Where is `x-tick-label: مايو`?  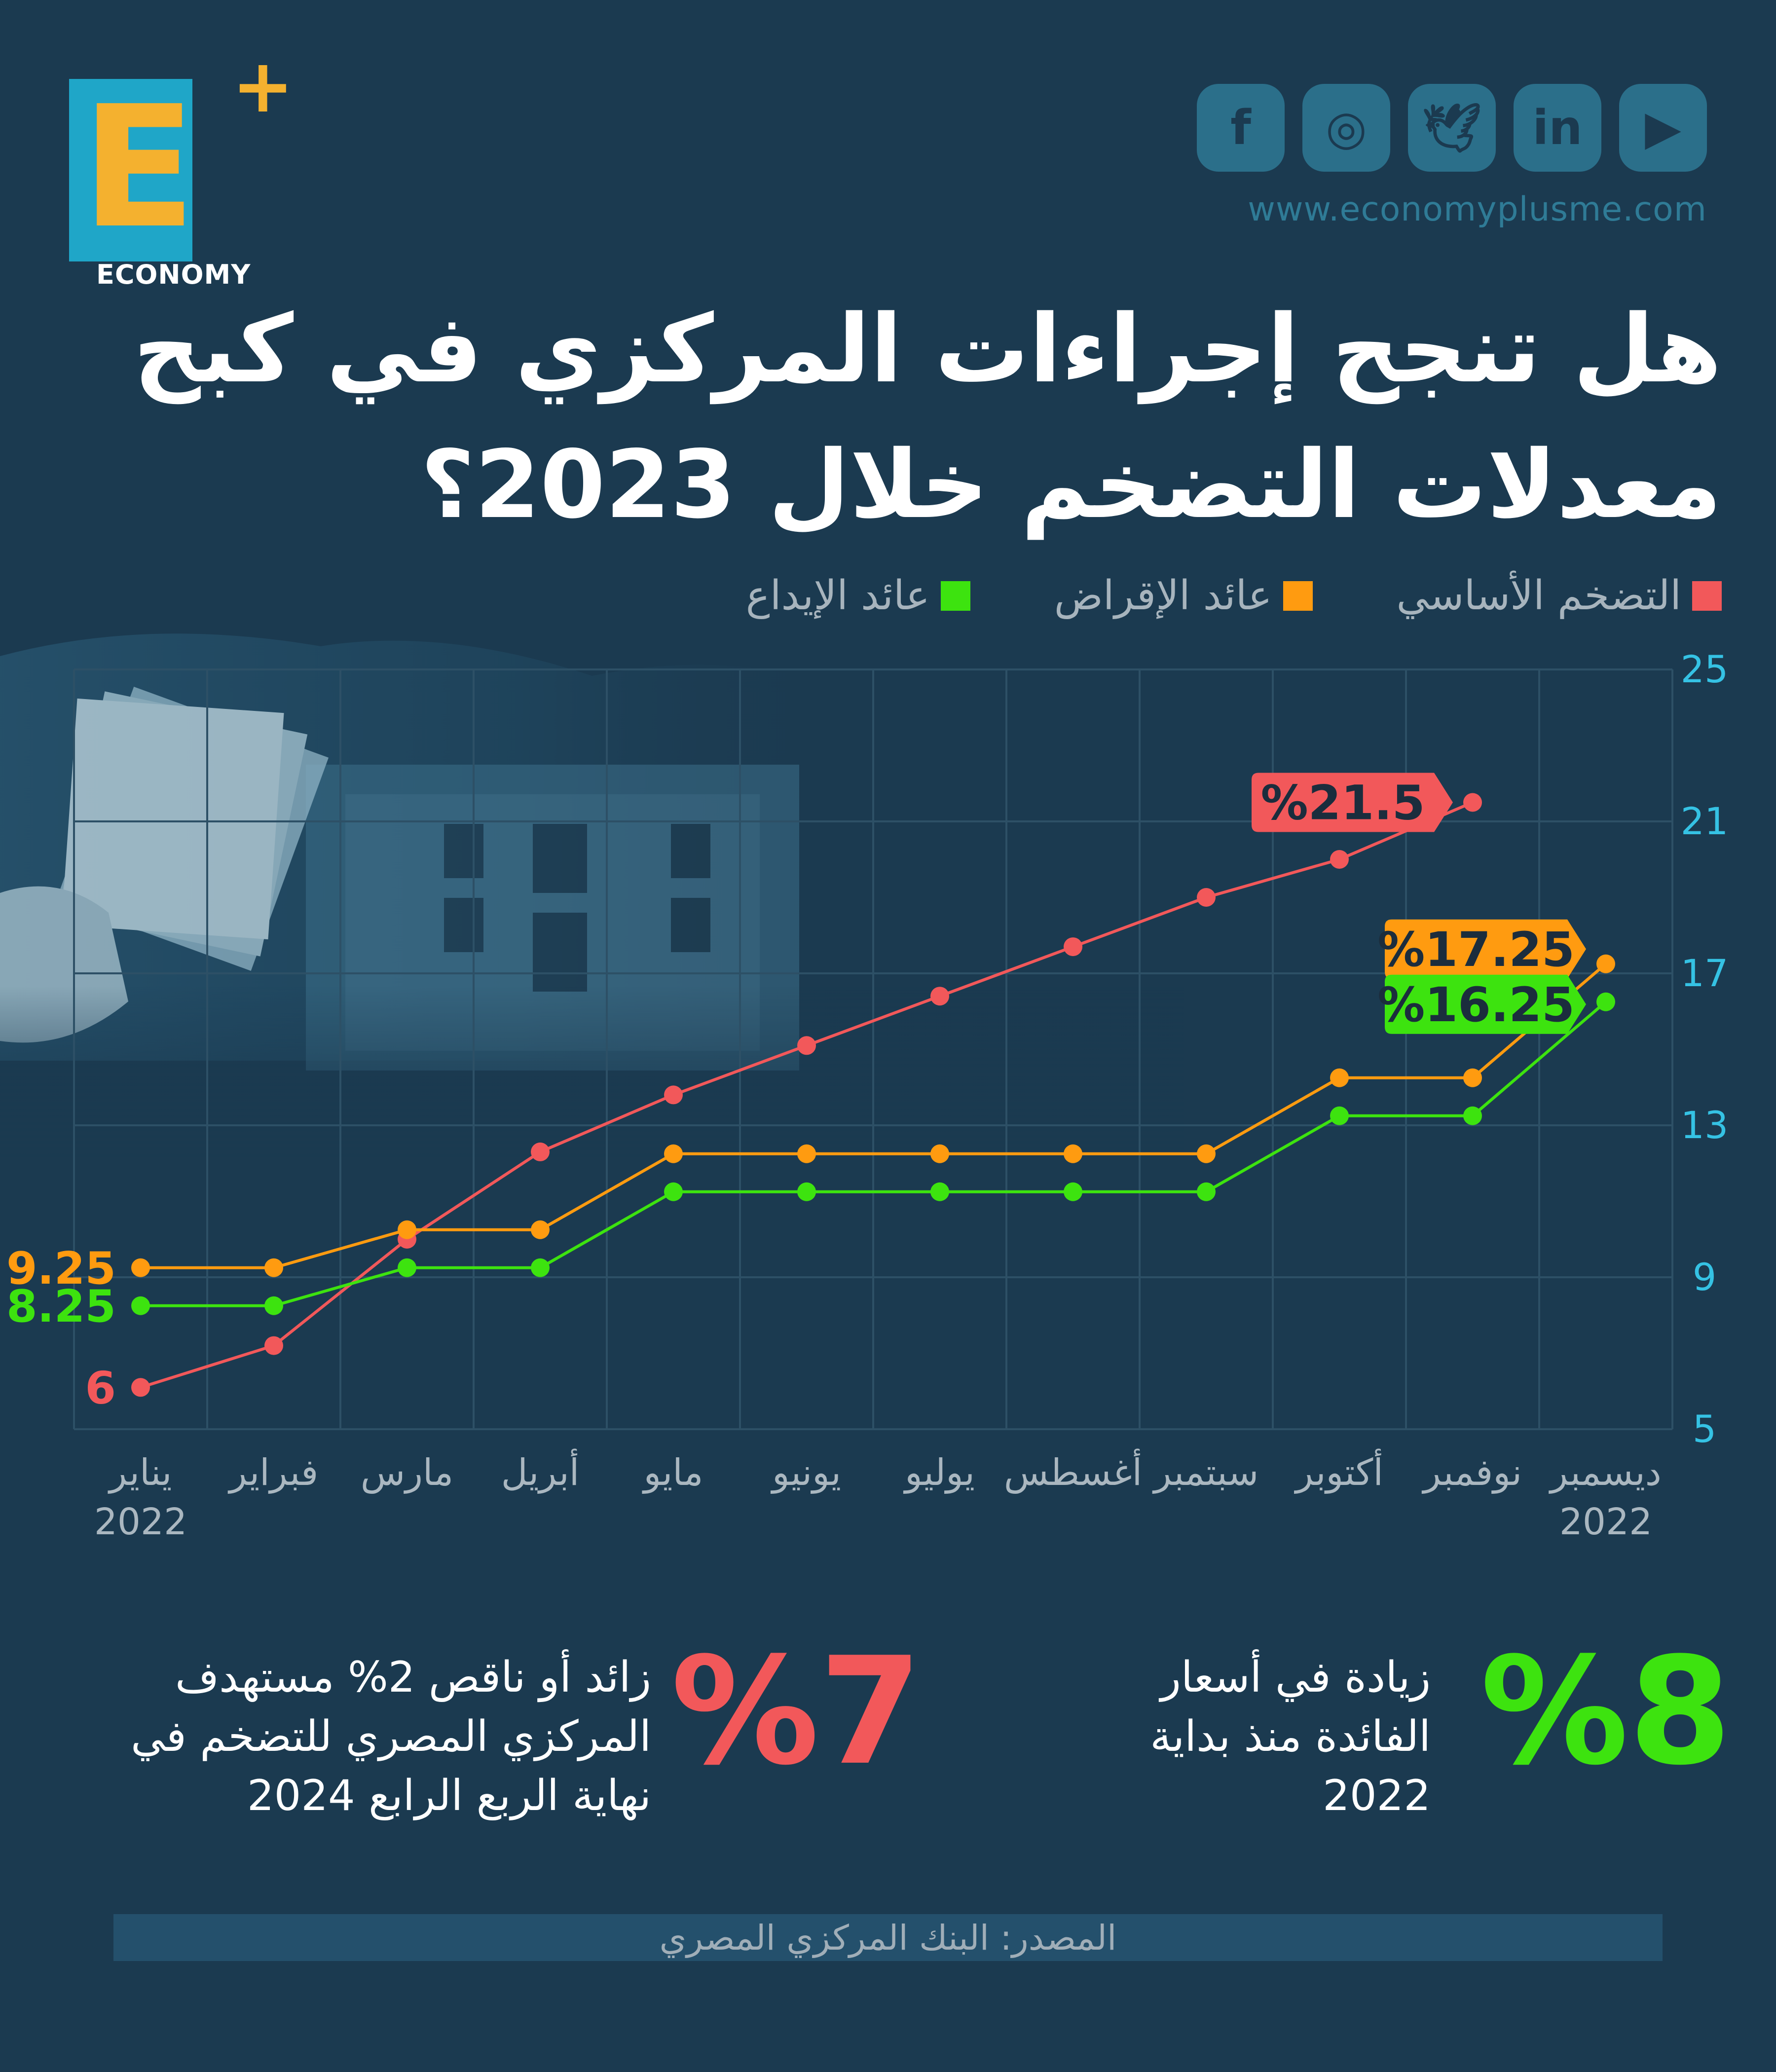 x-tick-label: مايو is located at coordinates (672, 1473).